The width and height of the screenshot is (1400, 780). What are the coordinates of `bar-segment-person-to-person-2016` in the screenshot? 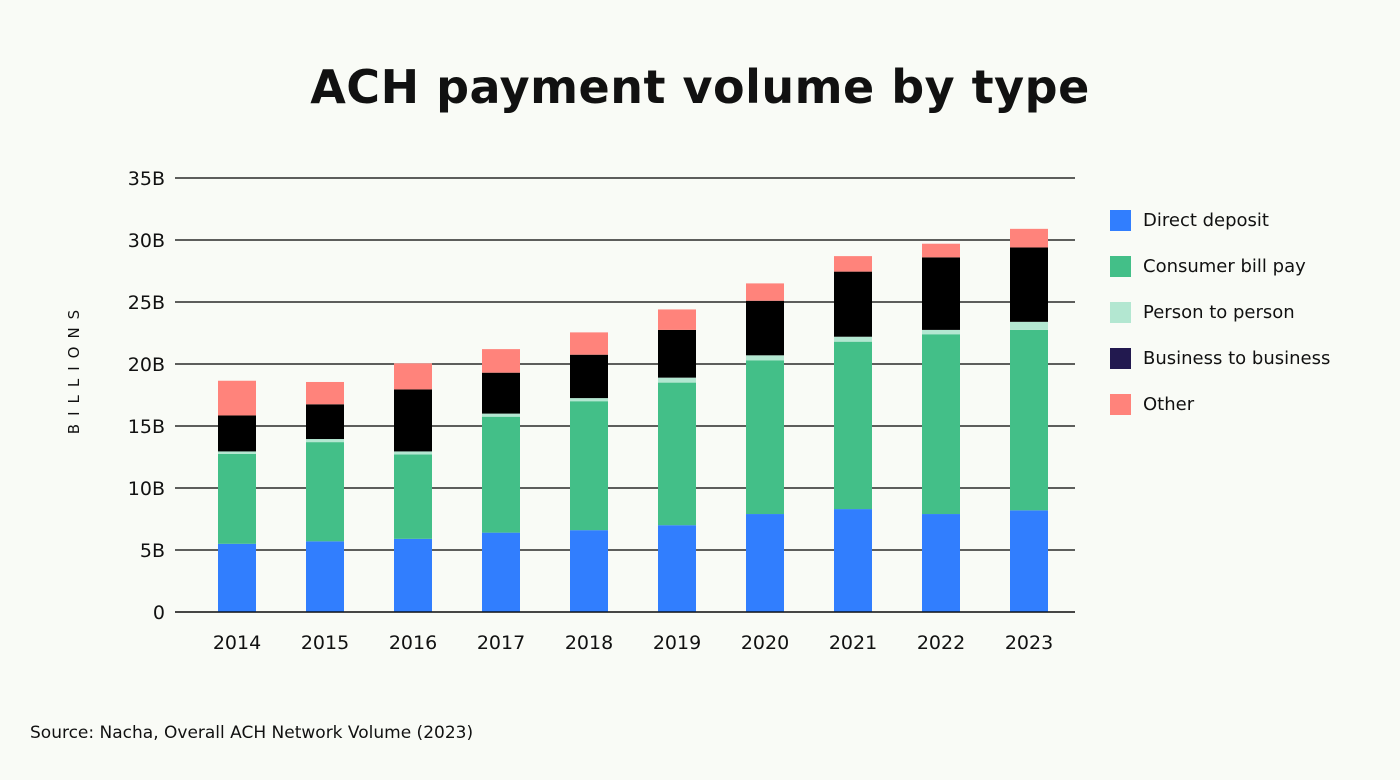 It's located at (413, 453).